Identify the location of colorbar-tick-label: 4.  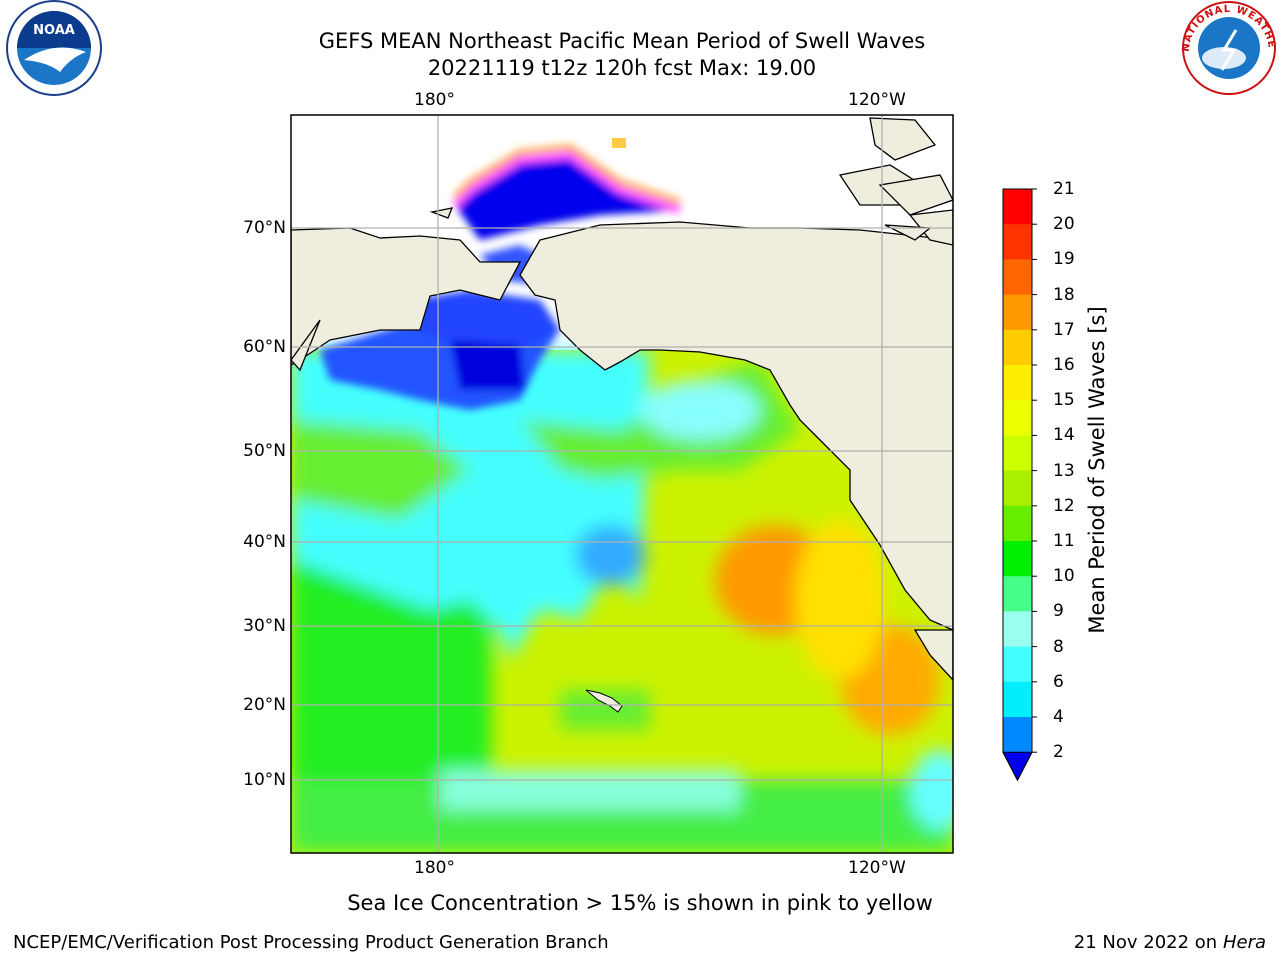
(1058, 717).